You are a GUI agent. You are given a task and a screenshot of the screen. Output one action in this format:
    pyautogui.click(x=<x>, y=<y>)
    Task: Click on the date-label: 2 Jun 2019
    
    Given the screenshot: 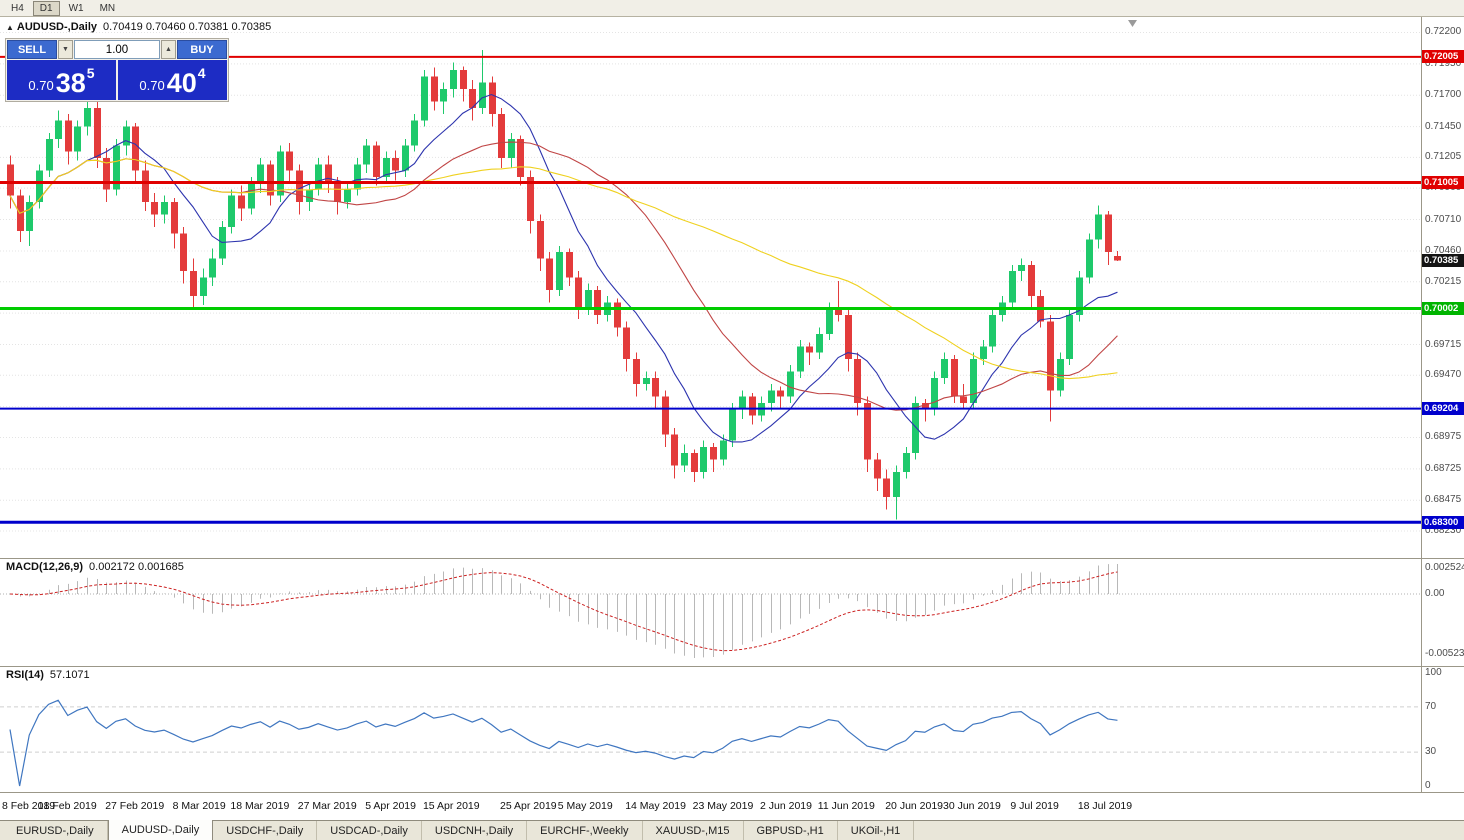 What is the action you would take?
    pyautogui.click(x=786, y=806)
    